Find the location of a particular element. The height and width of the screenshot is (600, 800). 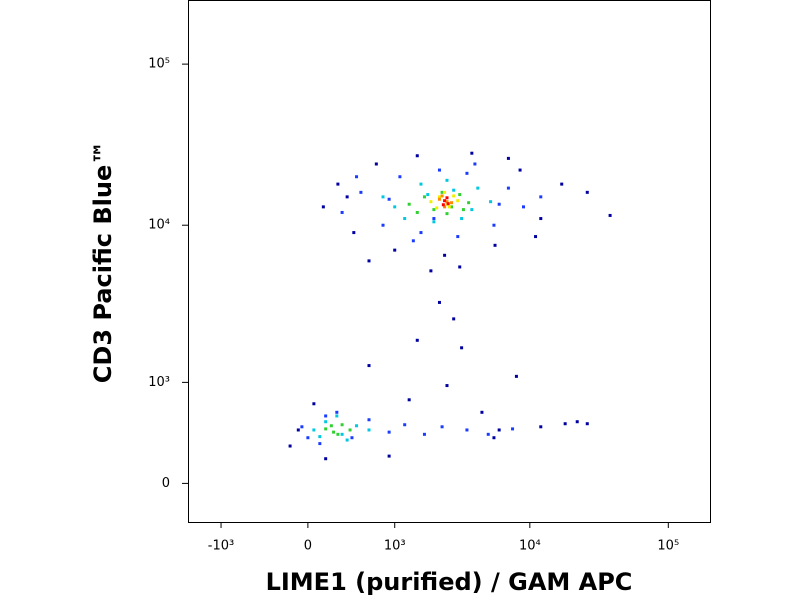

y-tick-label: 10⁴ is located at coordinates (159, 225).